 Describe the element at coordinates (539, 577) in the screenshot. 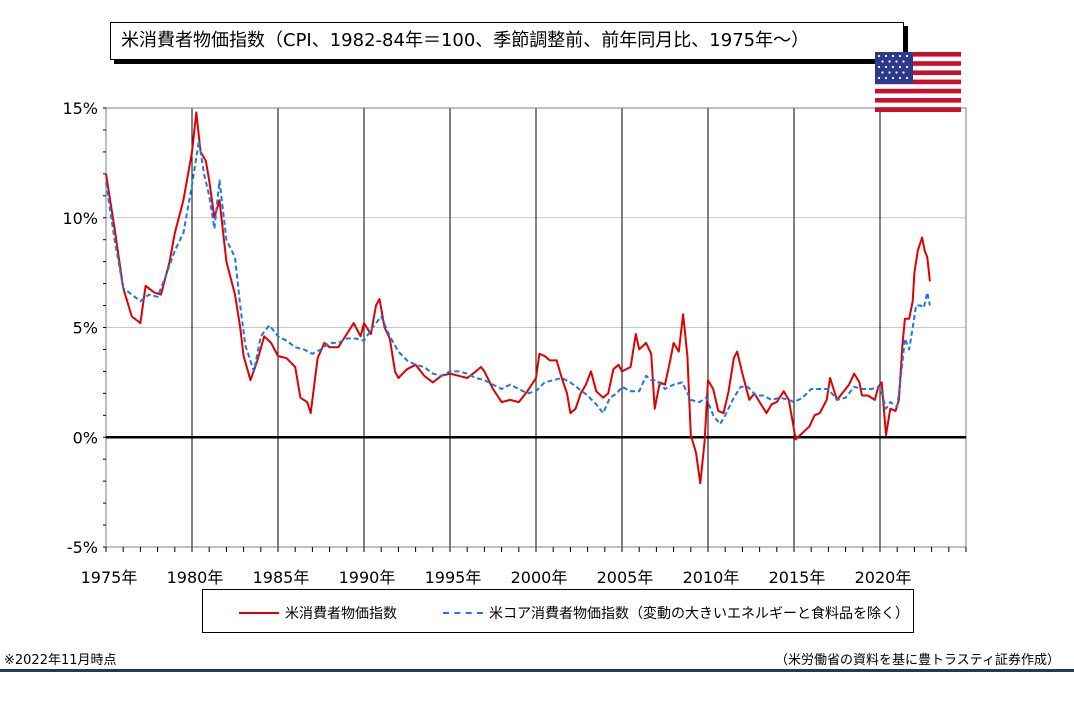

I see `x-tick-label: 2000年` at that location.